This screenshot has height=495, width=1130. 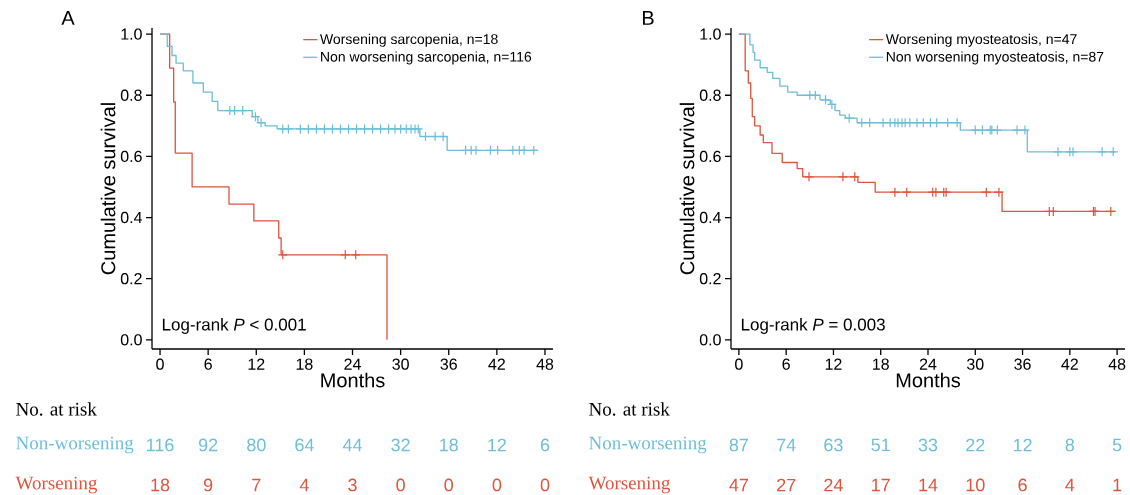 What do you see at coordinates (256, 445) in the screenshot?
I see `text: 80` at bounding box center [256, 445].